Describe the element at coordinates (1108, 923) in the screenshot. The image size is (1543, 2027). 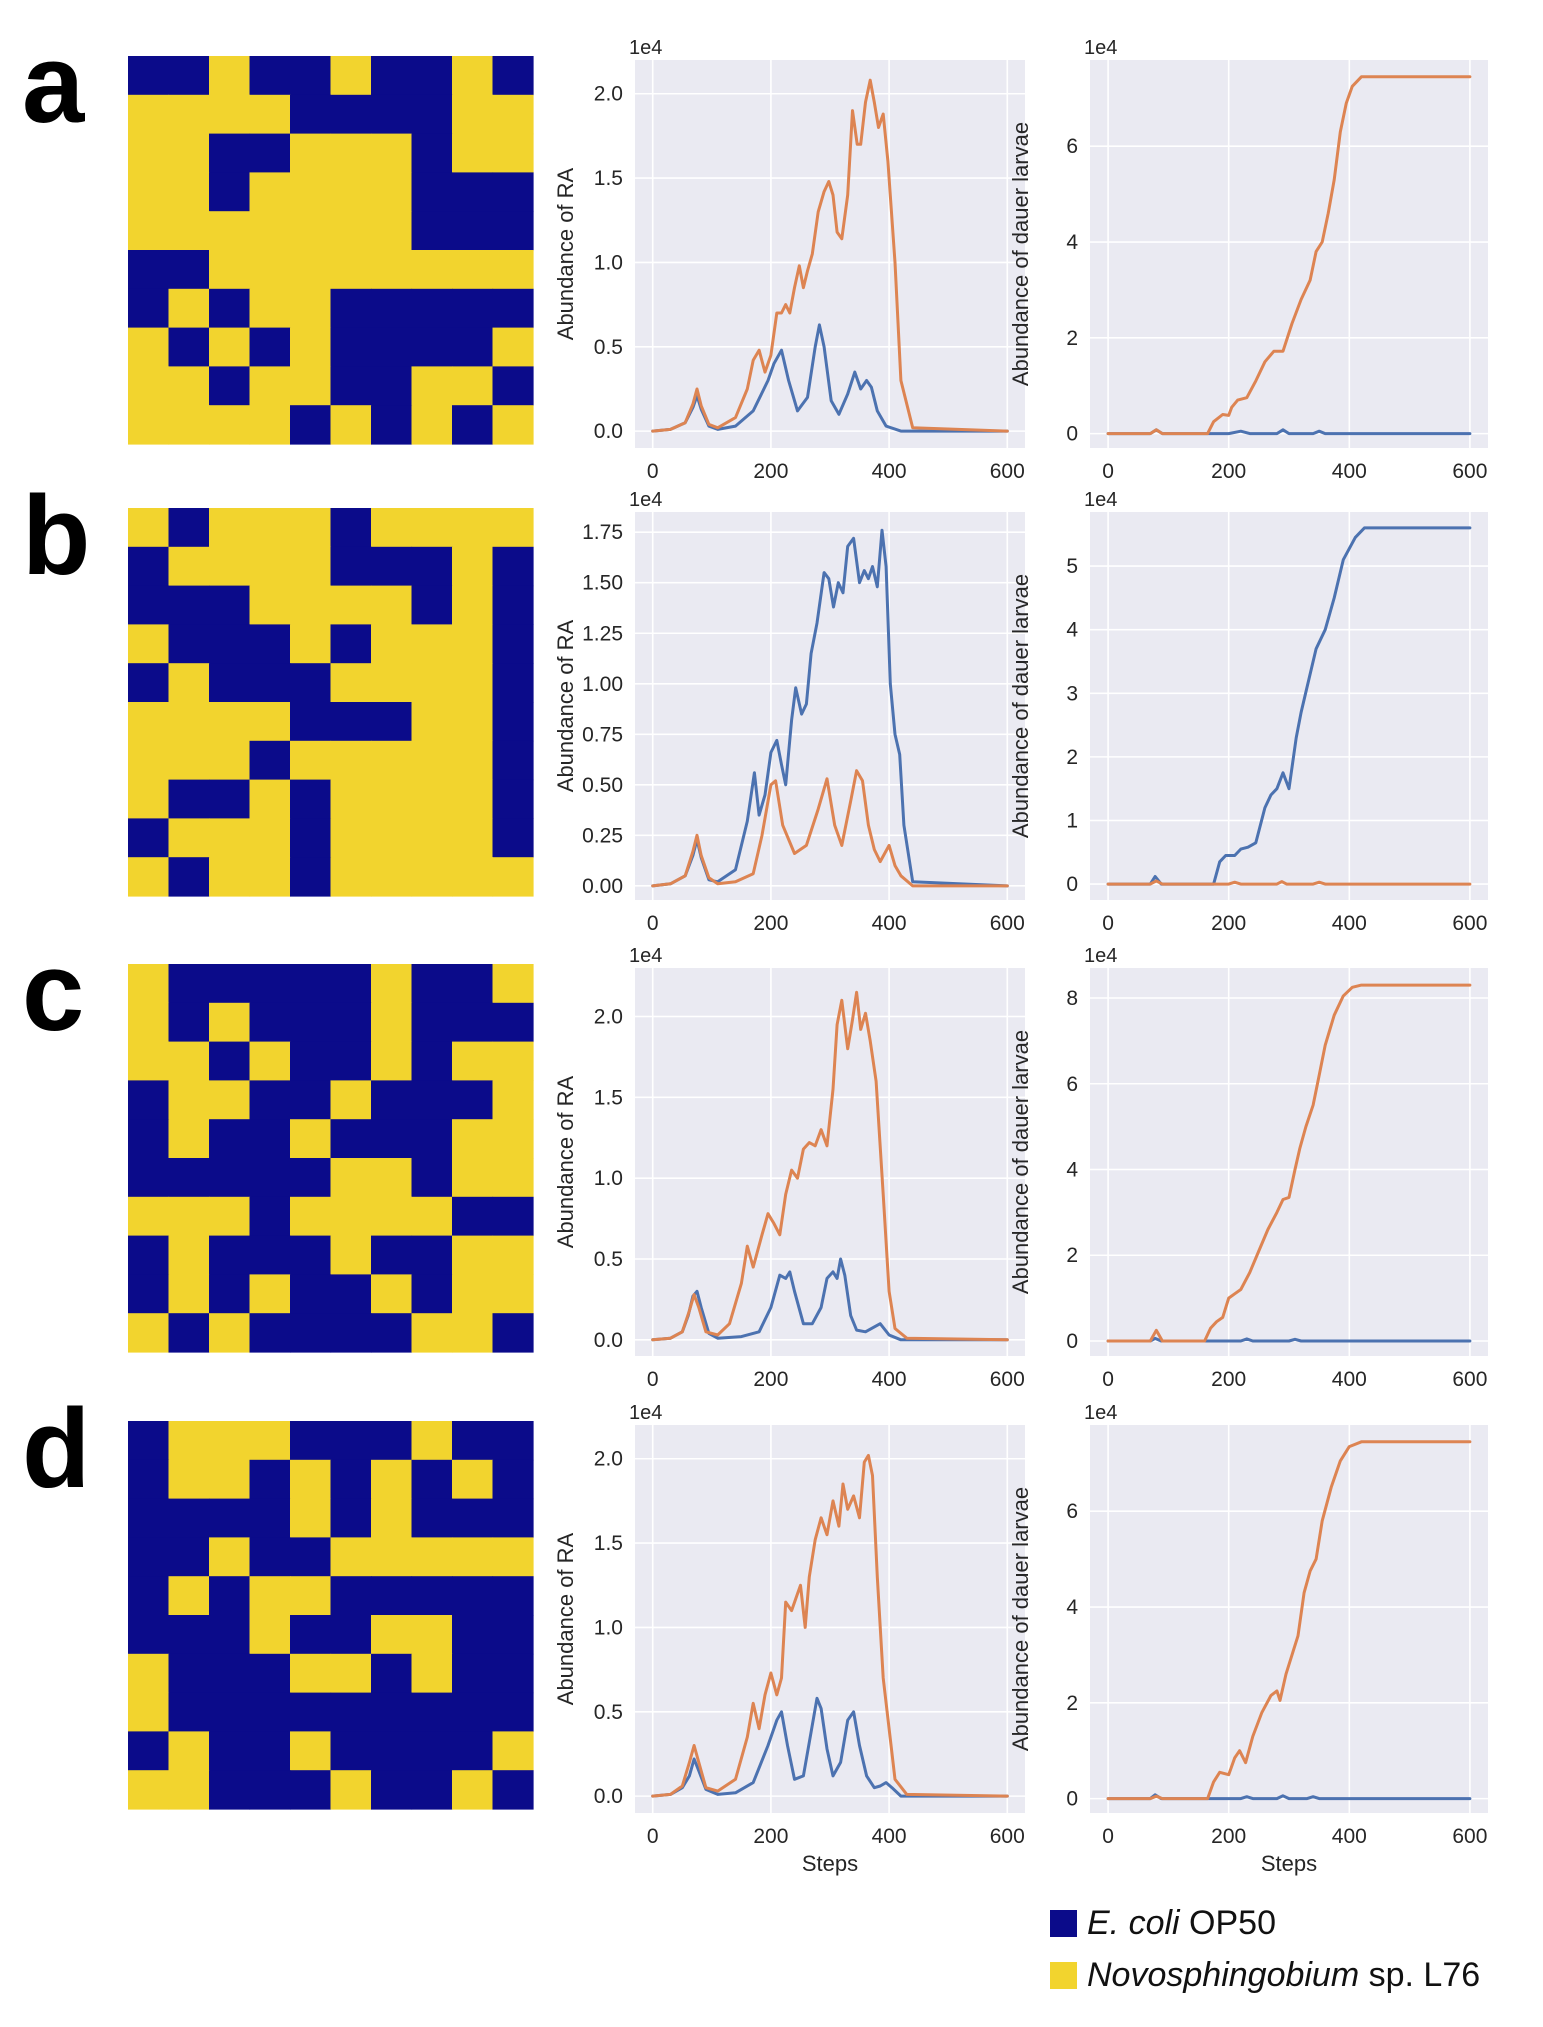
I see `dauer-b-xtick-label-0: 0` at that location.